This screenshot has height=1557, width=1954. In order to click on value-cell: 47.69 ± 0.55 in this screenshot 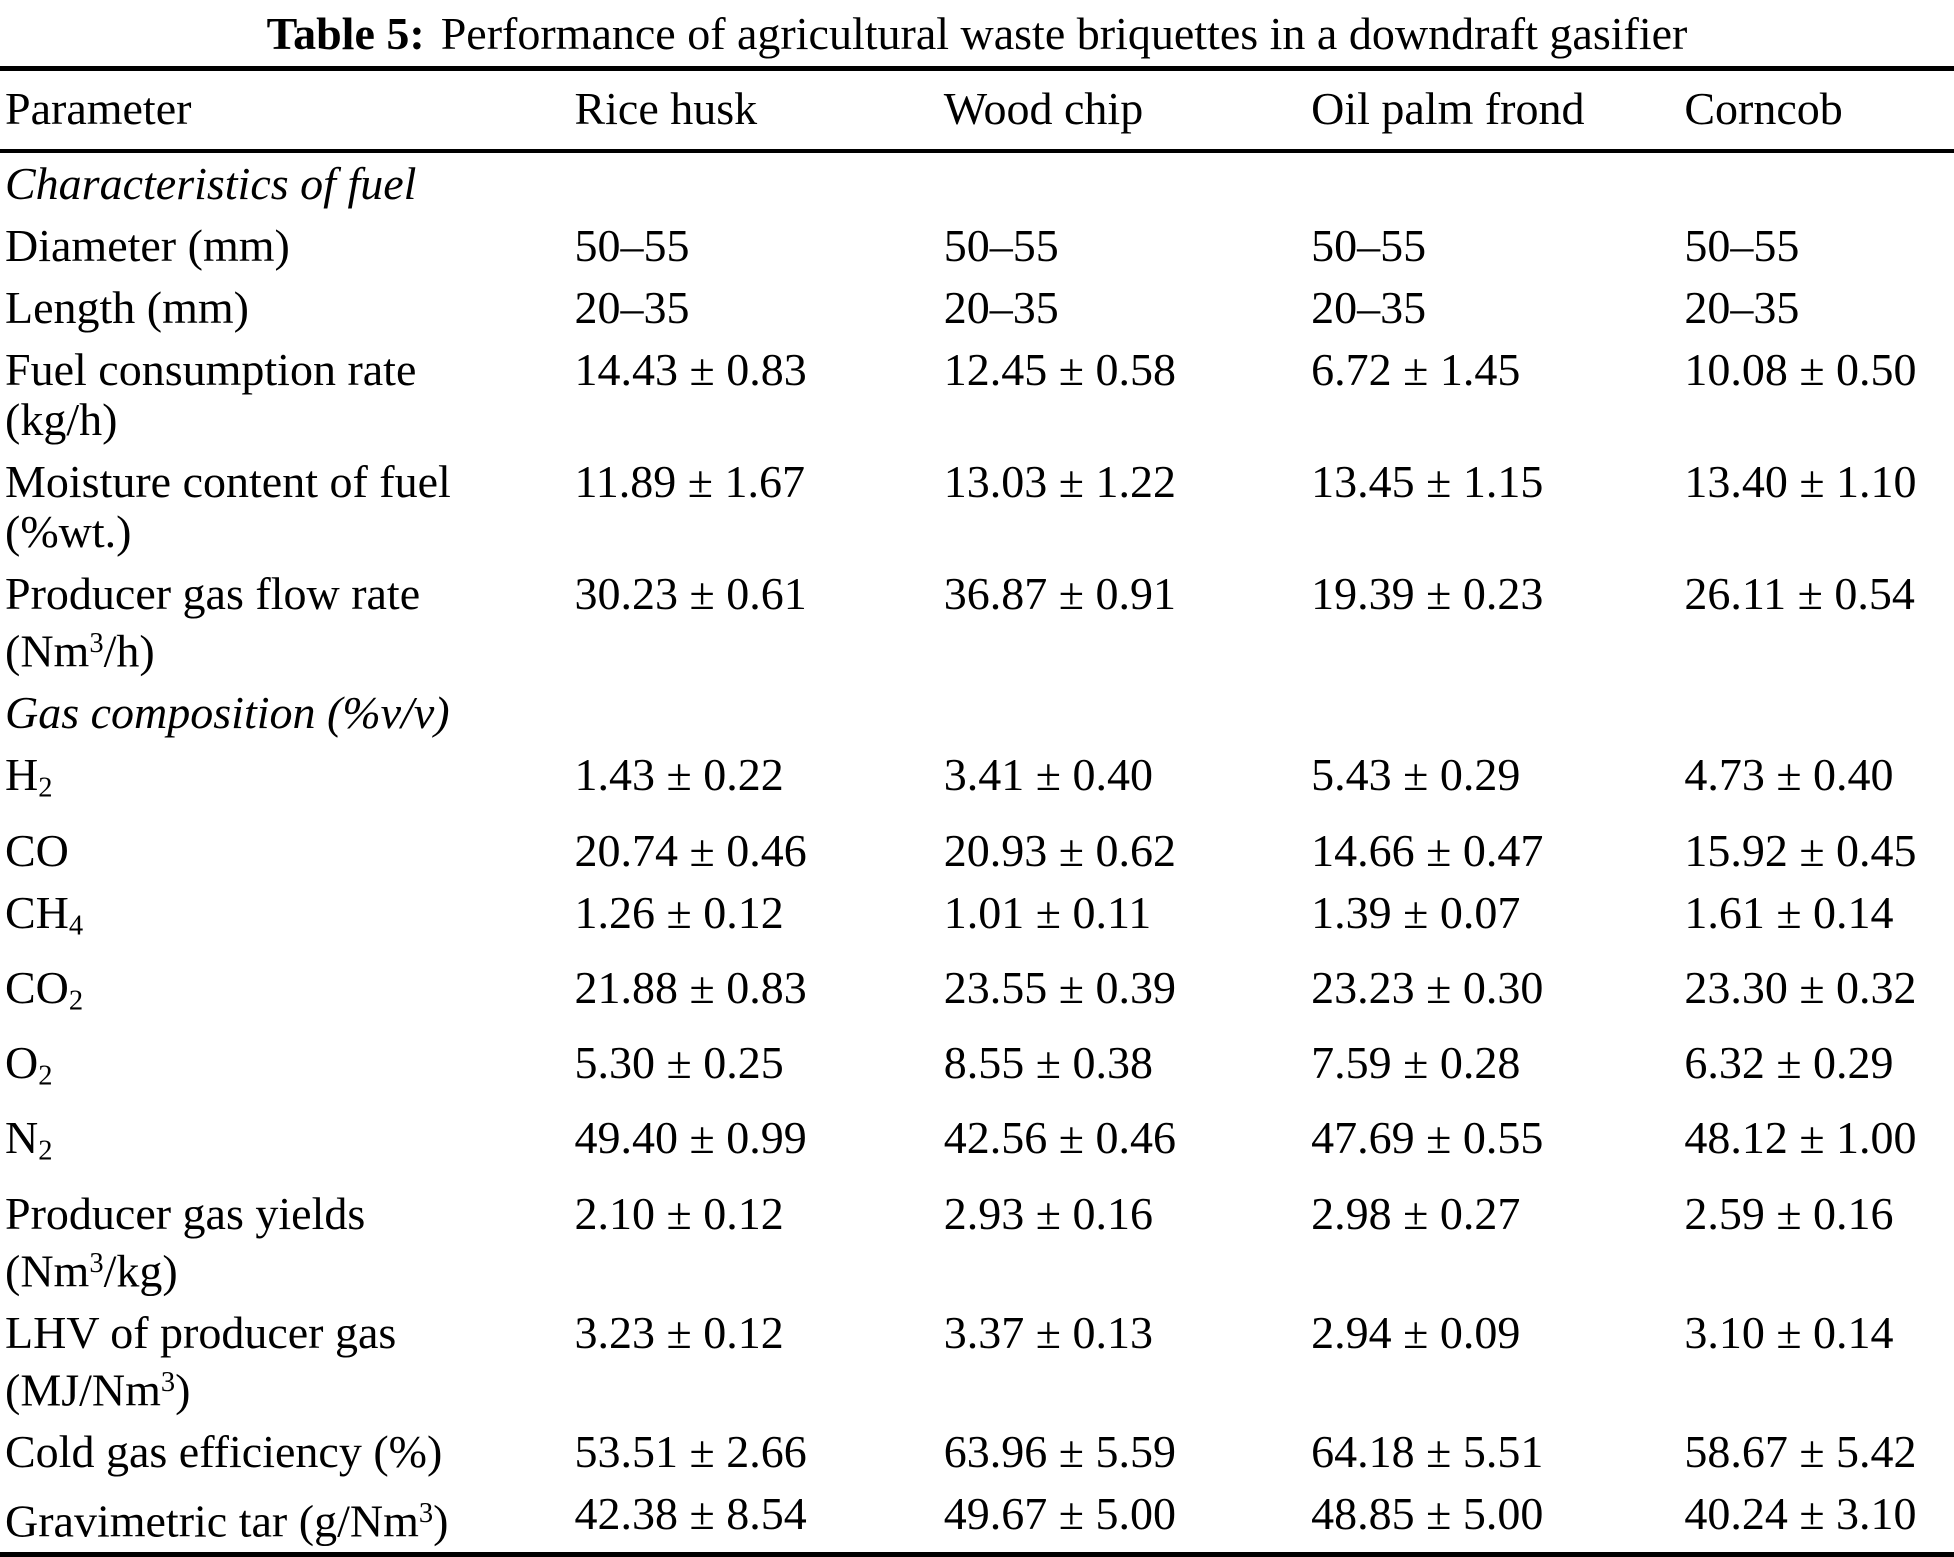, I will do `click(1427, 1138)`.